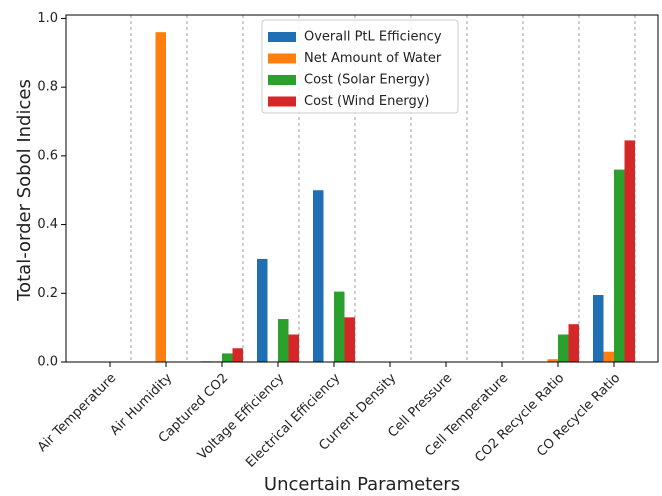  What do you see at coordinates (47, 18) in the screenshot?
I see `y-tick-label: 1.0` at bounding box center [47, 18].